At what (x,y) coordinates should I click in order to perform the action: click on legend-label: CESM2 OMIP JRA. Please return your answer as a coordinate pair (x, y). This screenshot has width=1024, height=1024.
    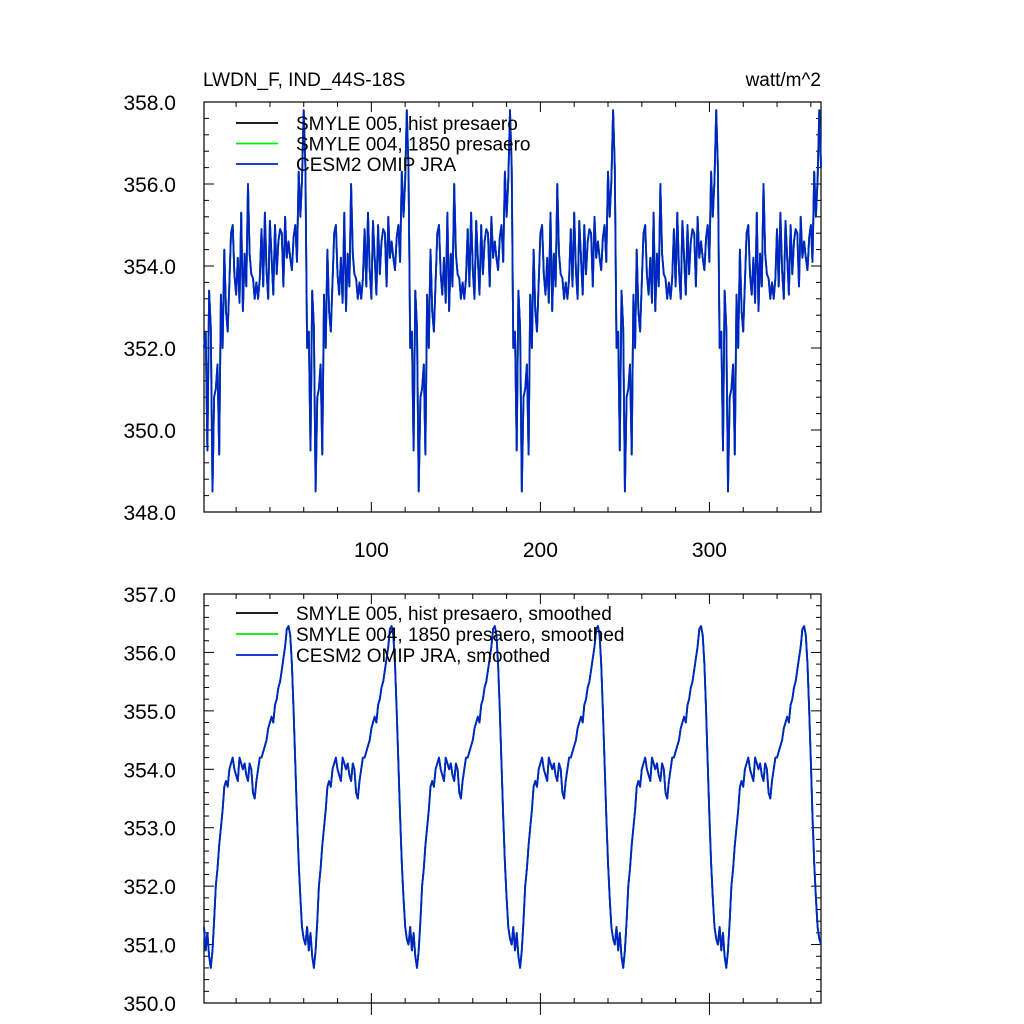
    Looking at the image, I should click on (376, 165).